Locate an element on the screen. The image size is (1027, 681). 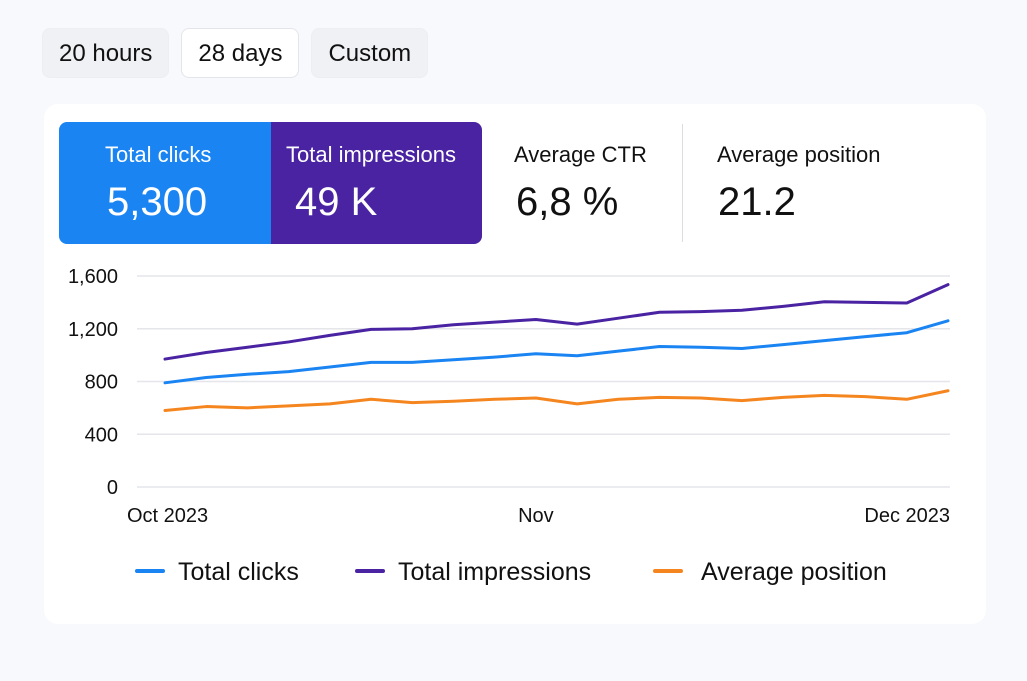
y-tick-label: 1,600 is located at coordinates (93, 277).